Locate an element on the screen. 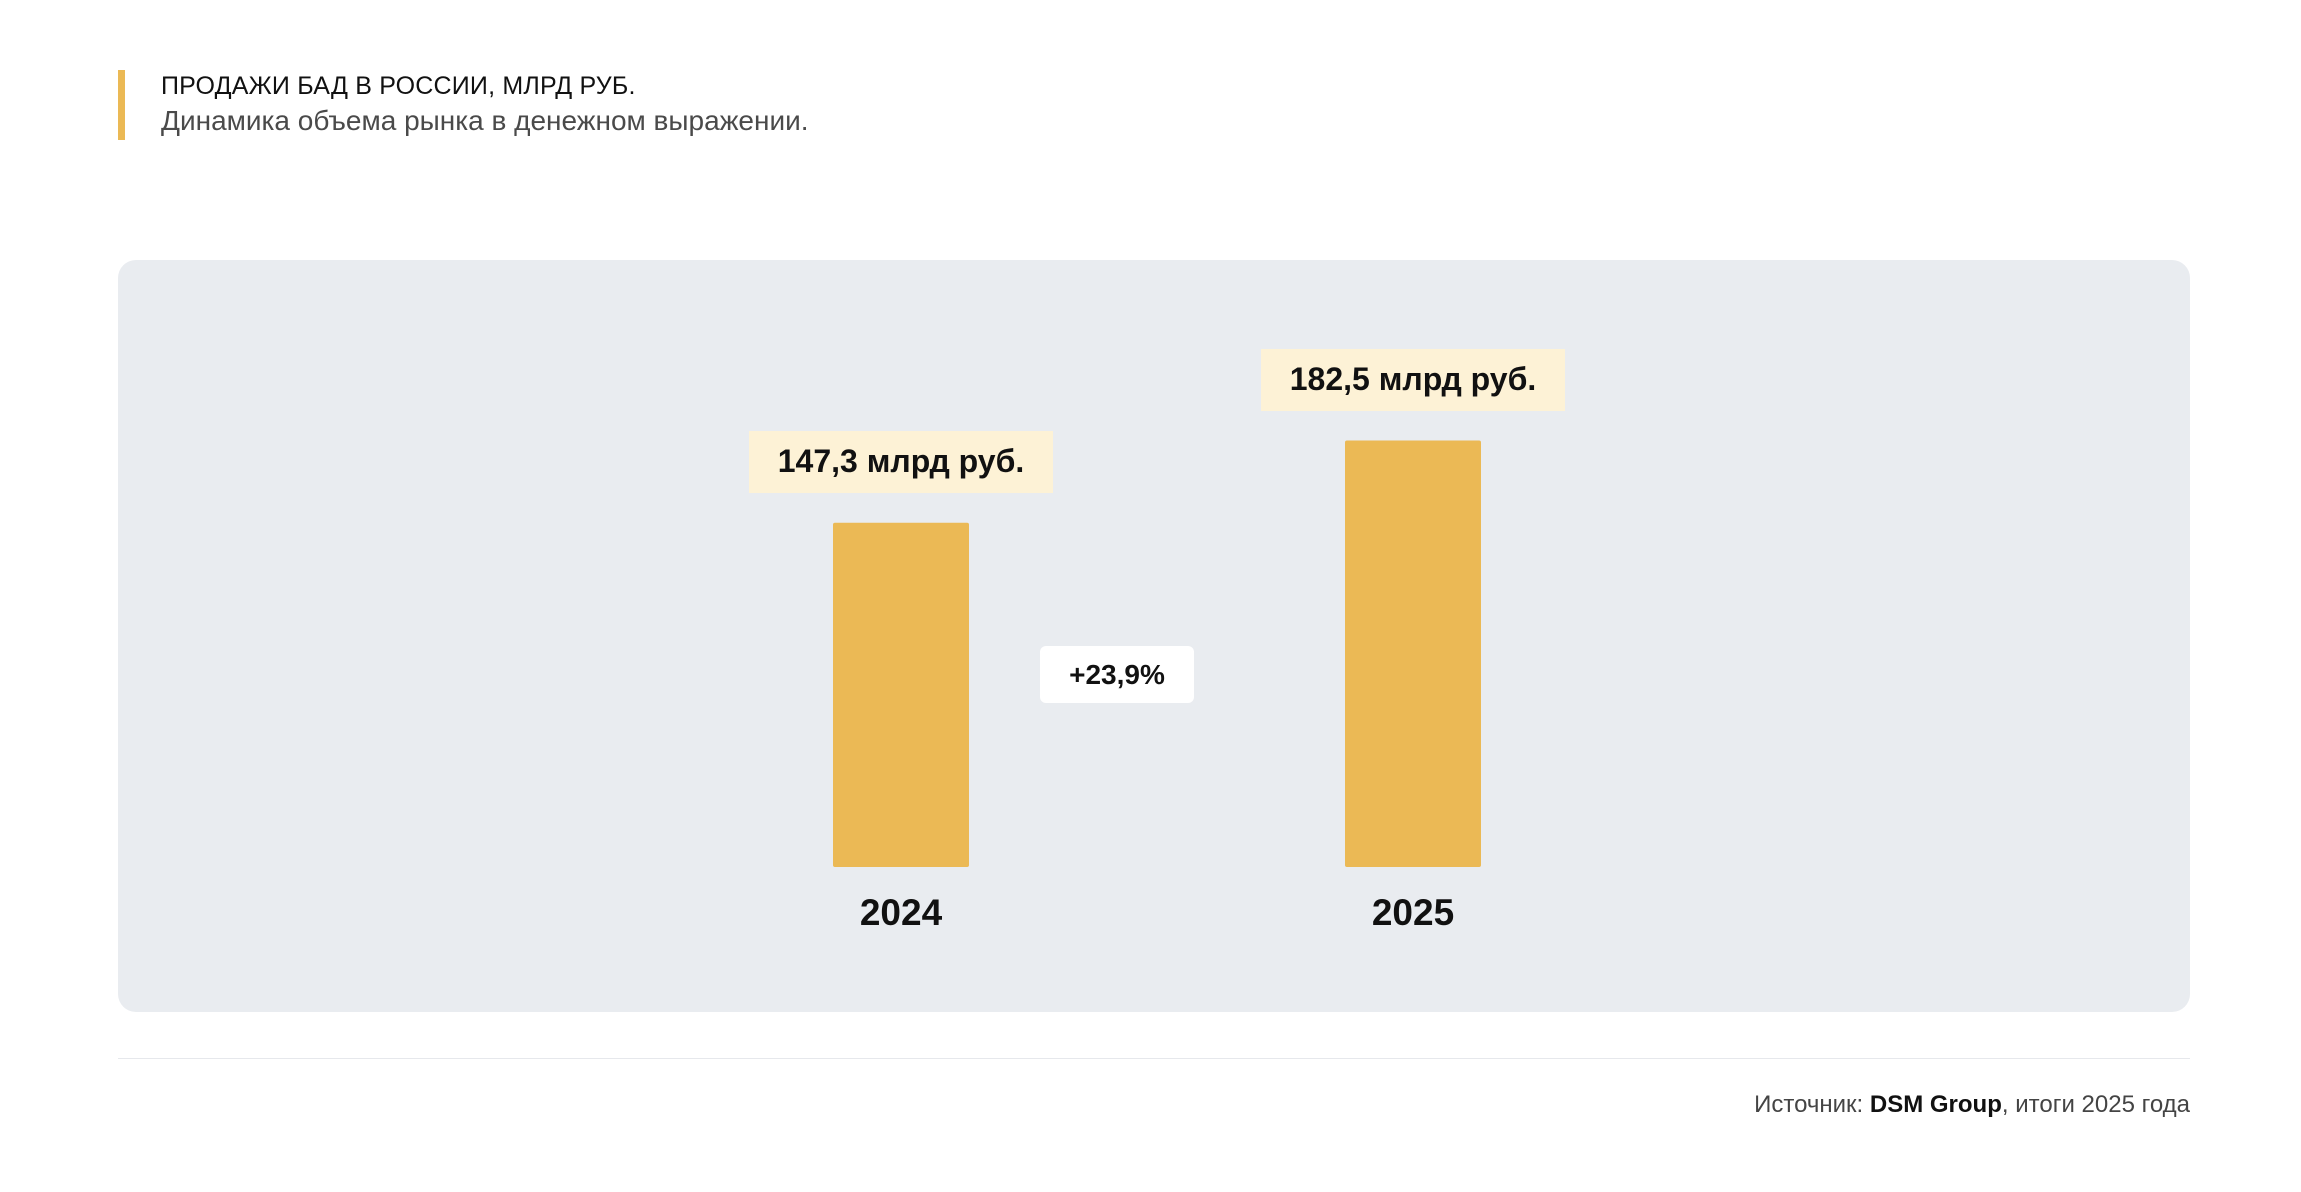  growth-annotation: +23,9% is located at coordinates (1117, 674).